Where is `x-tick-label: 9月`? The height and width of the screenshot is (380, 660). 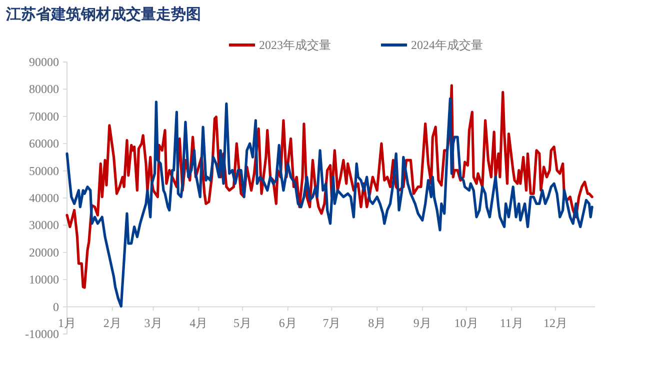 x-tick-label: 9月 is located at coordinates (422, 323).